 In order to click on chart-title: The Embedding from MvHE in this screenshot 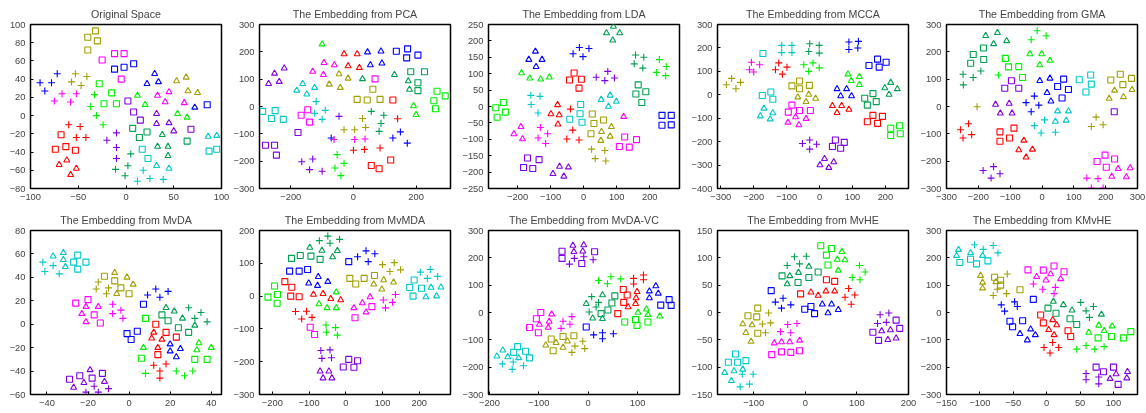, I will do `click(813, 219)`.